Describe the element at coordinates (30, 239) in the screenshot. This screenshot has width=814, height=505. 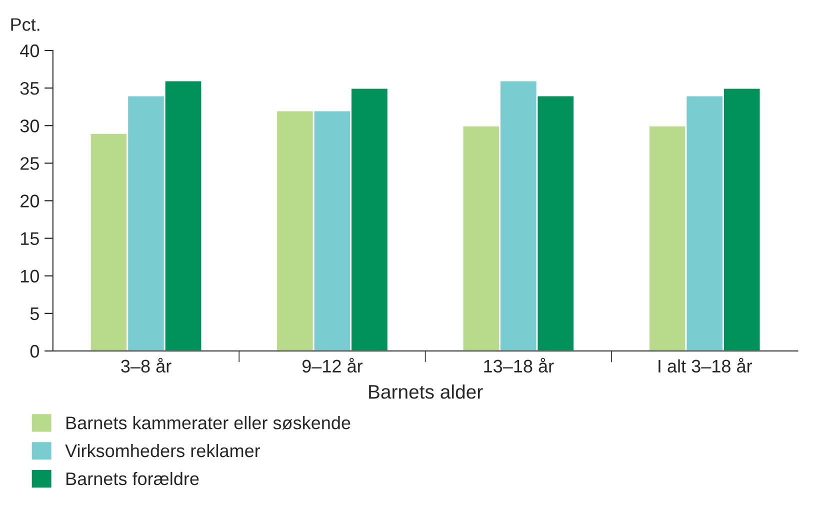
I see `y-tick-label: 15` at that location.